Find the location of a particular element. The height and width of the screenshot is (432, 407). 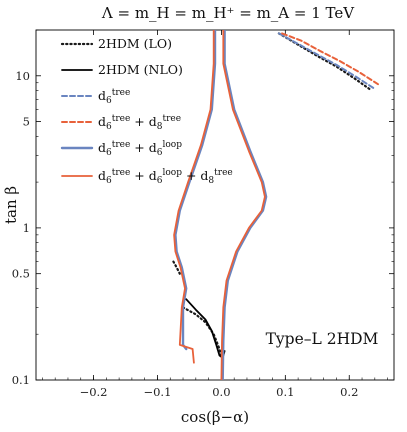

legend-label: d6tree + d8tree is located at coordinates (139, 123).